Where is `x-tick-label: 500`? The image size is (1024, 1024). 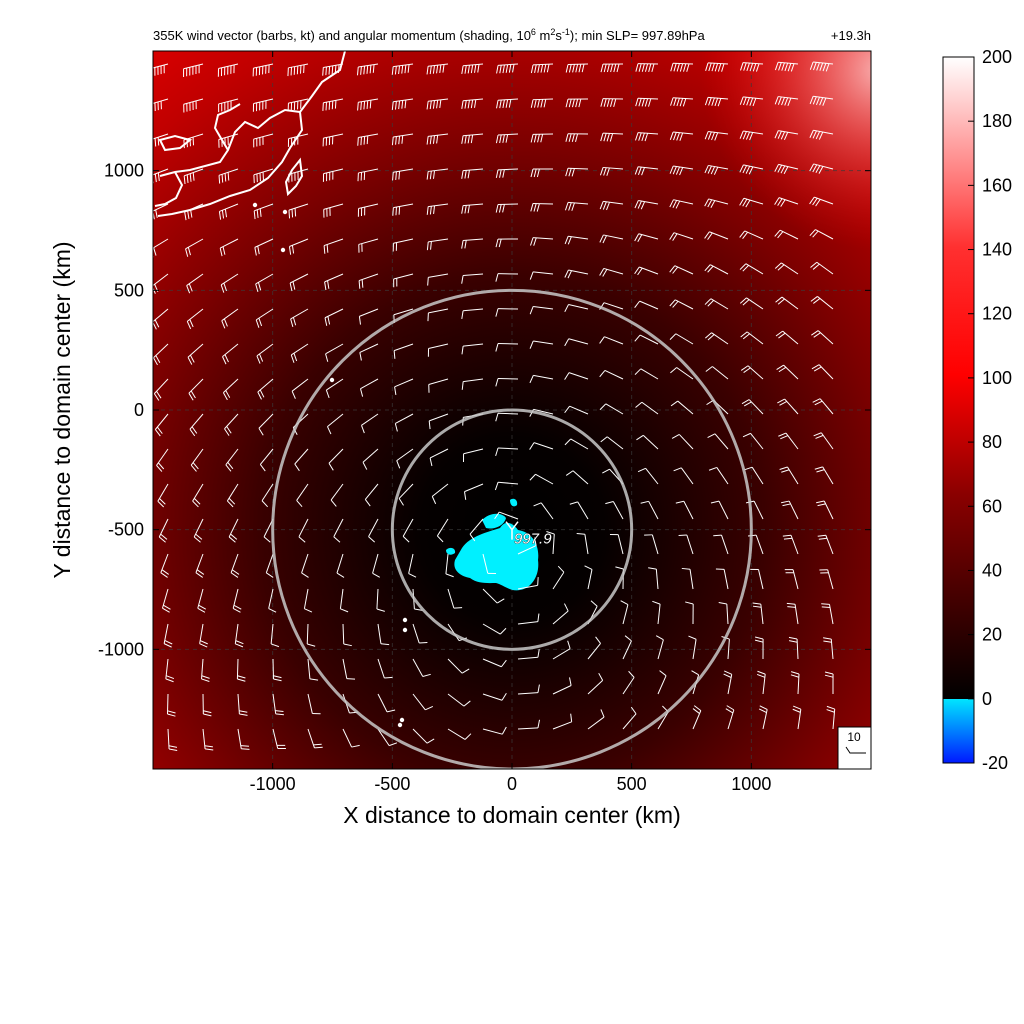 x-tick-label: 500 is located at coordinates (632, 784).